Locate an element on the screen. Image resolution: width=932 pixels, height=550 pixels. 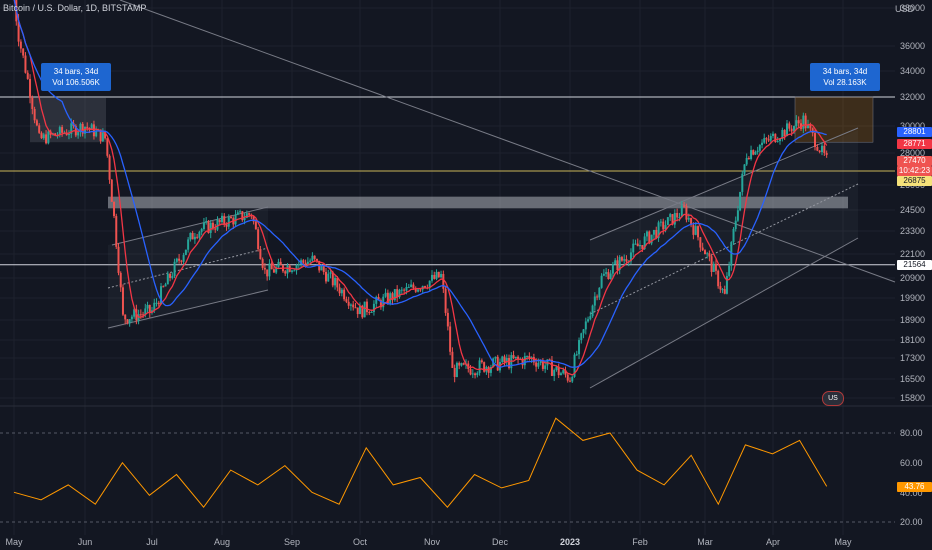
month-label: Jul is located at coordinates (152, 542).